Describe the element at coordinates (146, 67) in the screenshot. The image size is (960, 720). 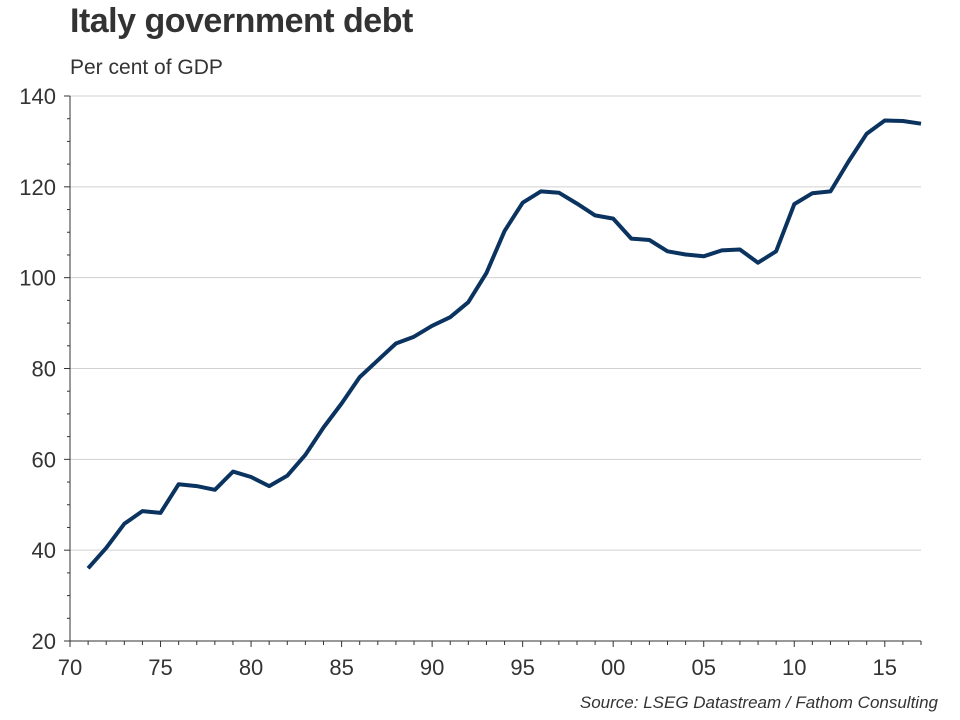
I see `chart-subtitle: Per cent of GDP` at that location.